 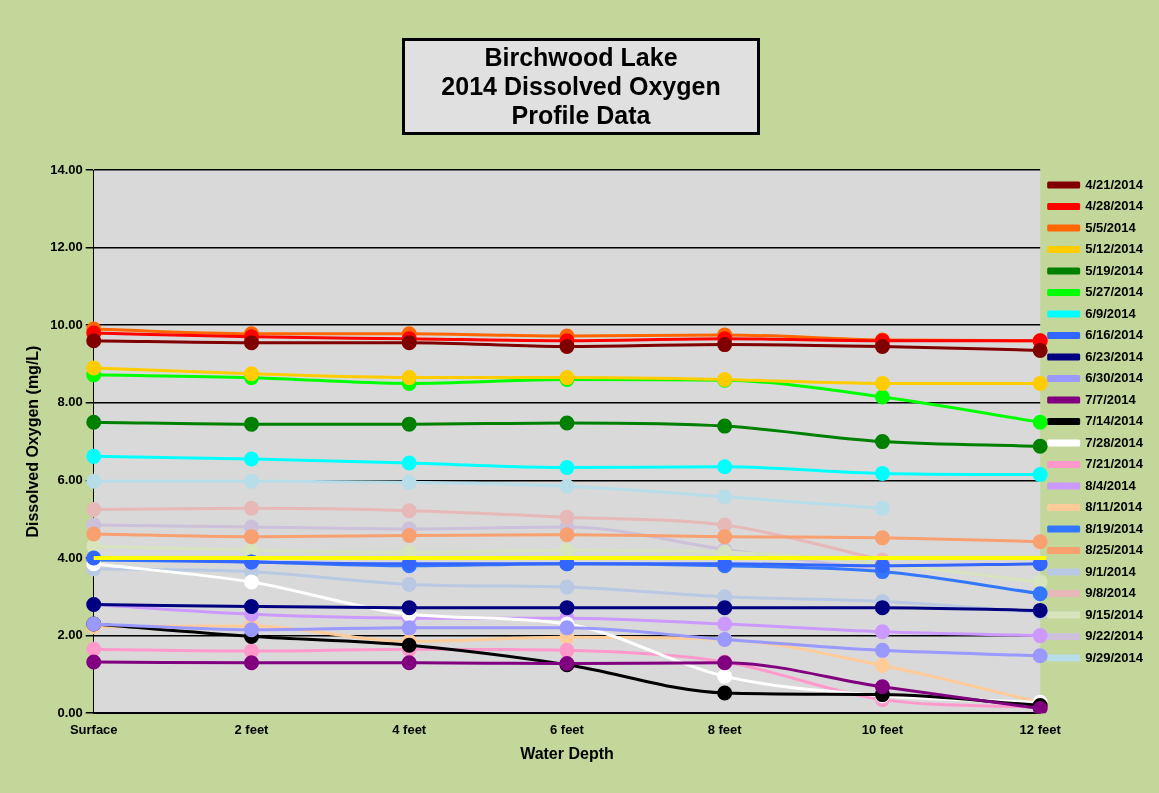 What do you see at coordinates (1114, 249) in the screenshot?
I see `legend-label: 5/12/2014` at bounding box center [1114, 249].